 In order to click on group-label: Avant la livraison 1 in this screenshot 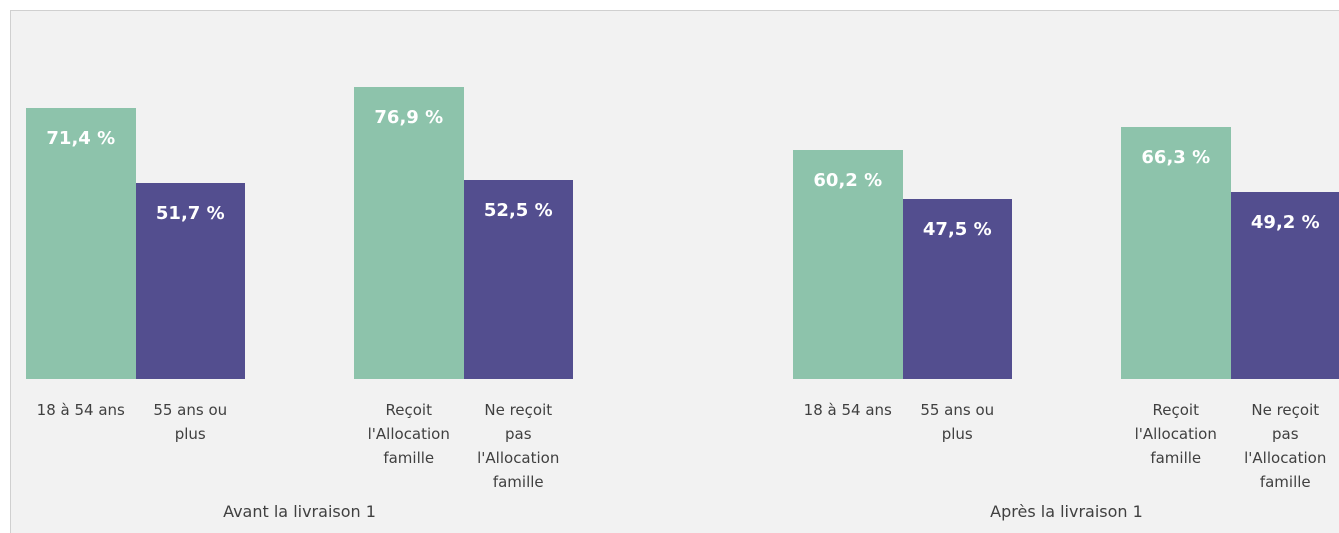, I will do `click(299, 511)`.